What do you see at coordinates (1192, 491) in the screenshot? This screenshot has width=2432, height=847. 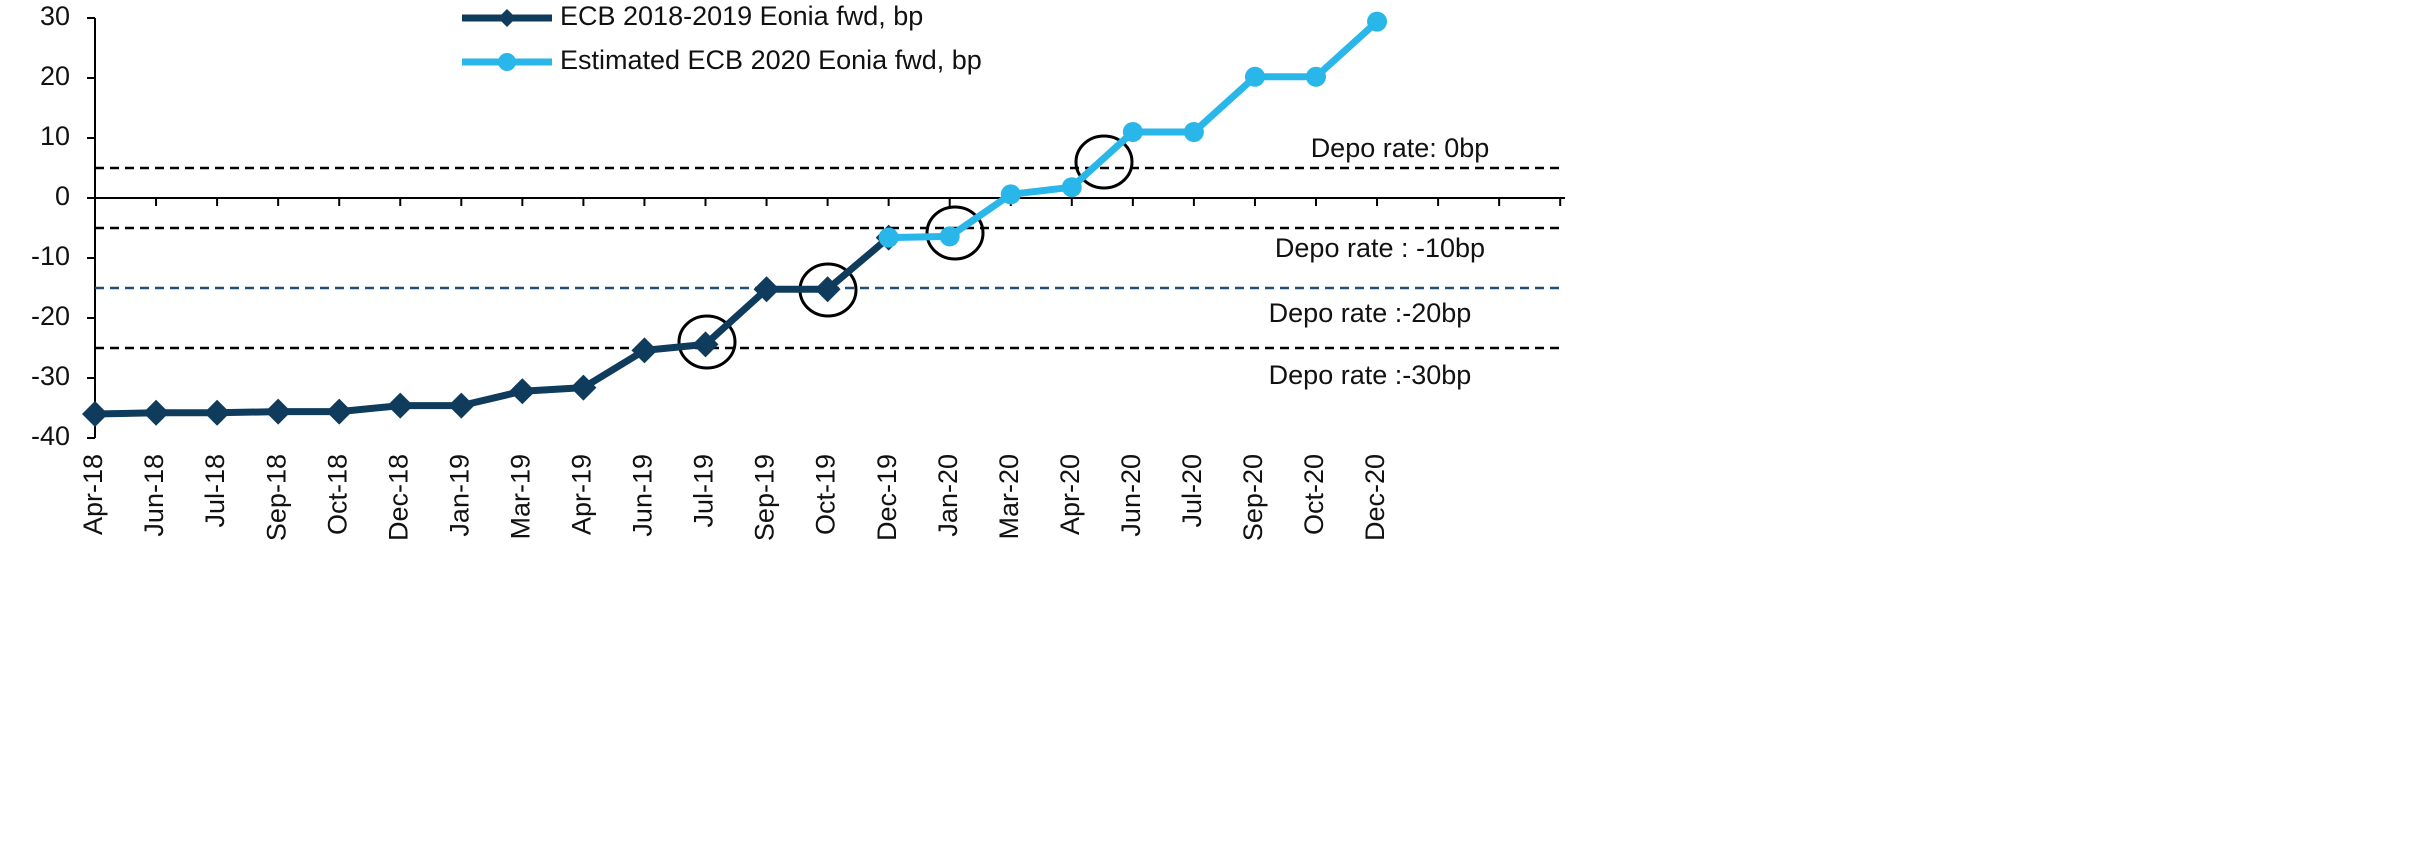 I see `x-tick-label: Jul-20` at bounding box center [1192, 491].